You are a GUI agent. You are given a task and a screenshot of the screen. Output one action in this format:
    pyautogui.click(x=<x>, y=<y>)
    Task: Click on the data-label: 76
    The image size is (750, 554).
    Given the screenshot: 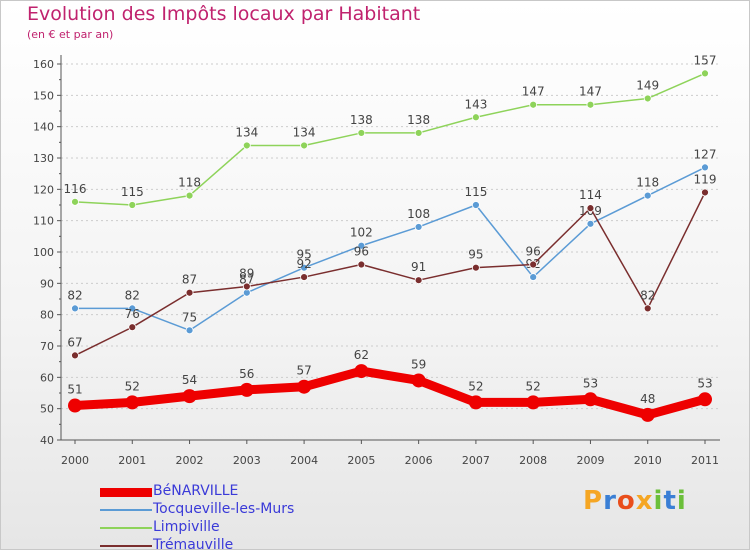 What is the action you would take?
    pyautogui.click(x=132, y=314)
    